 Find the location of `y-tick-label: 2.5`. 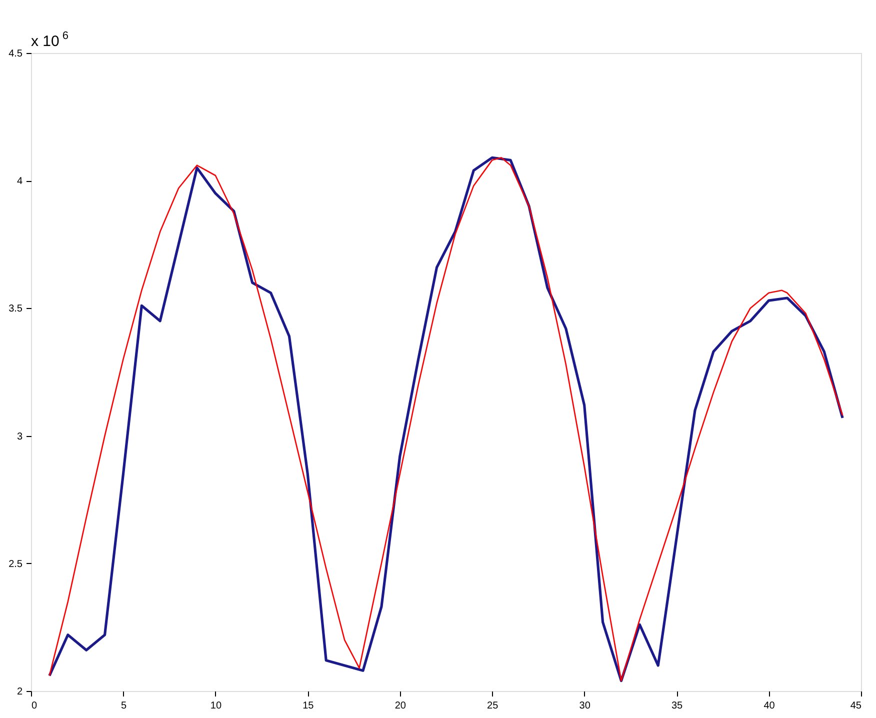

y-tick-label: 2.5 is located at coordinates (15, 564).